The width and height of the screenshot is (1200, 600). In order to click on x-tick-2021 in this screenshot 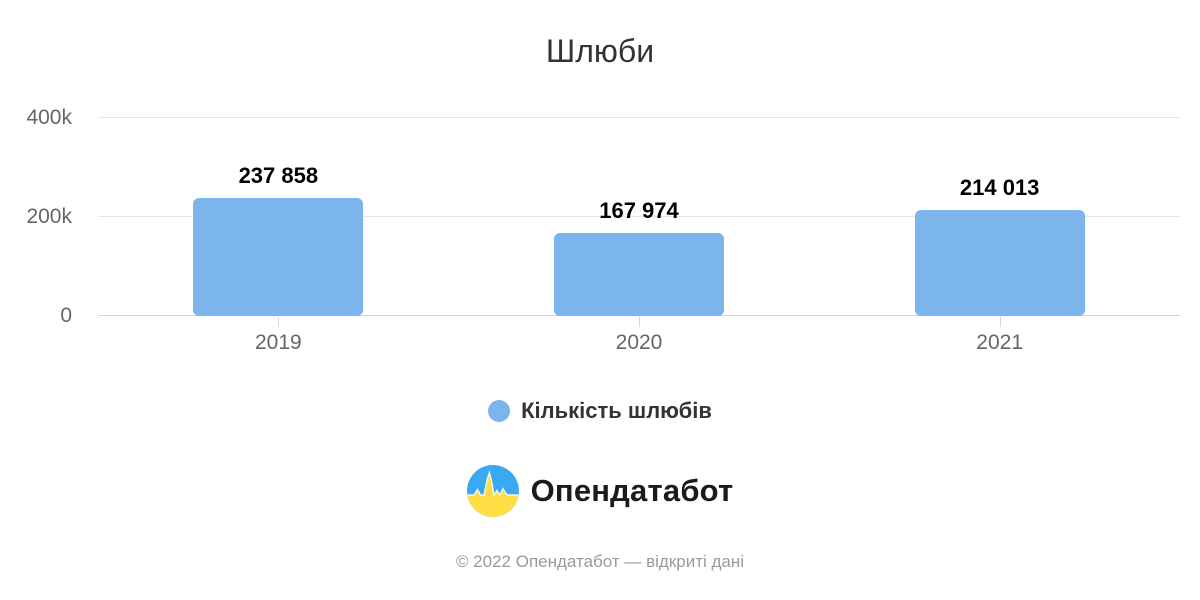, I will do `click(1000, 322)`.